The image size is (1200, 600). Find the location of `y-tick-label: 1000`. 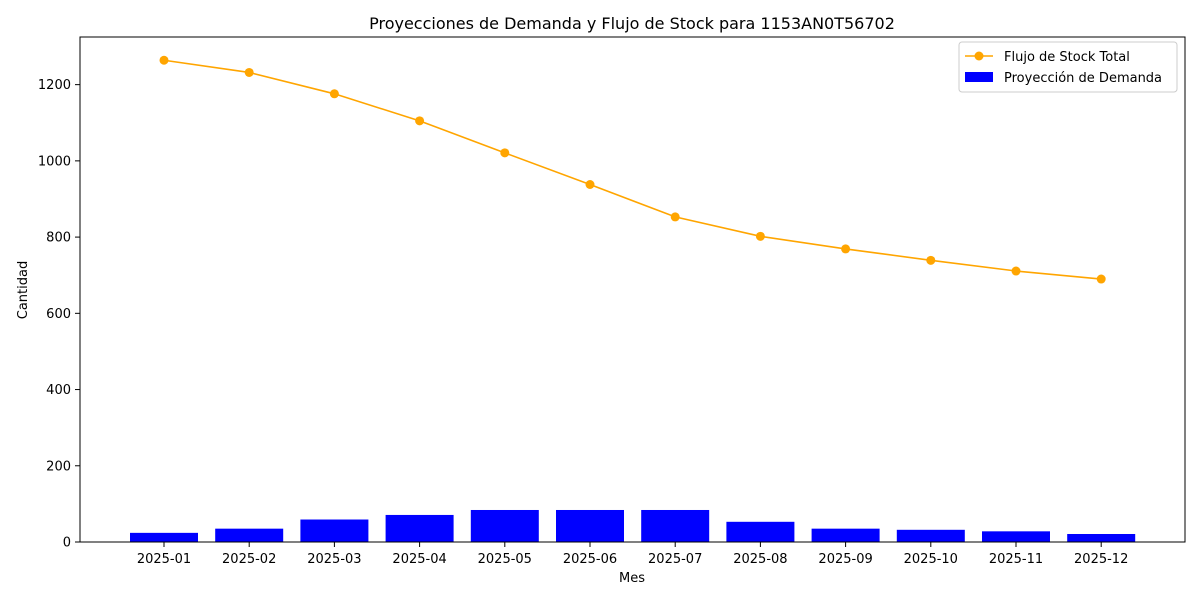

y-tick-label: 1000 is located at coordinates (54, 161).